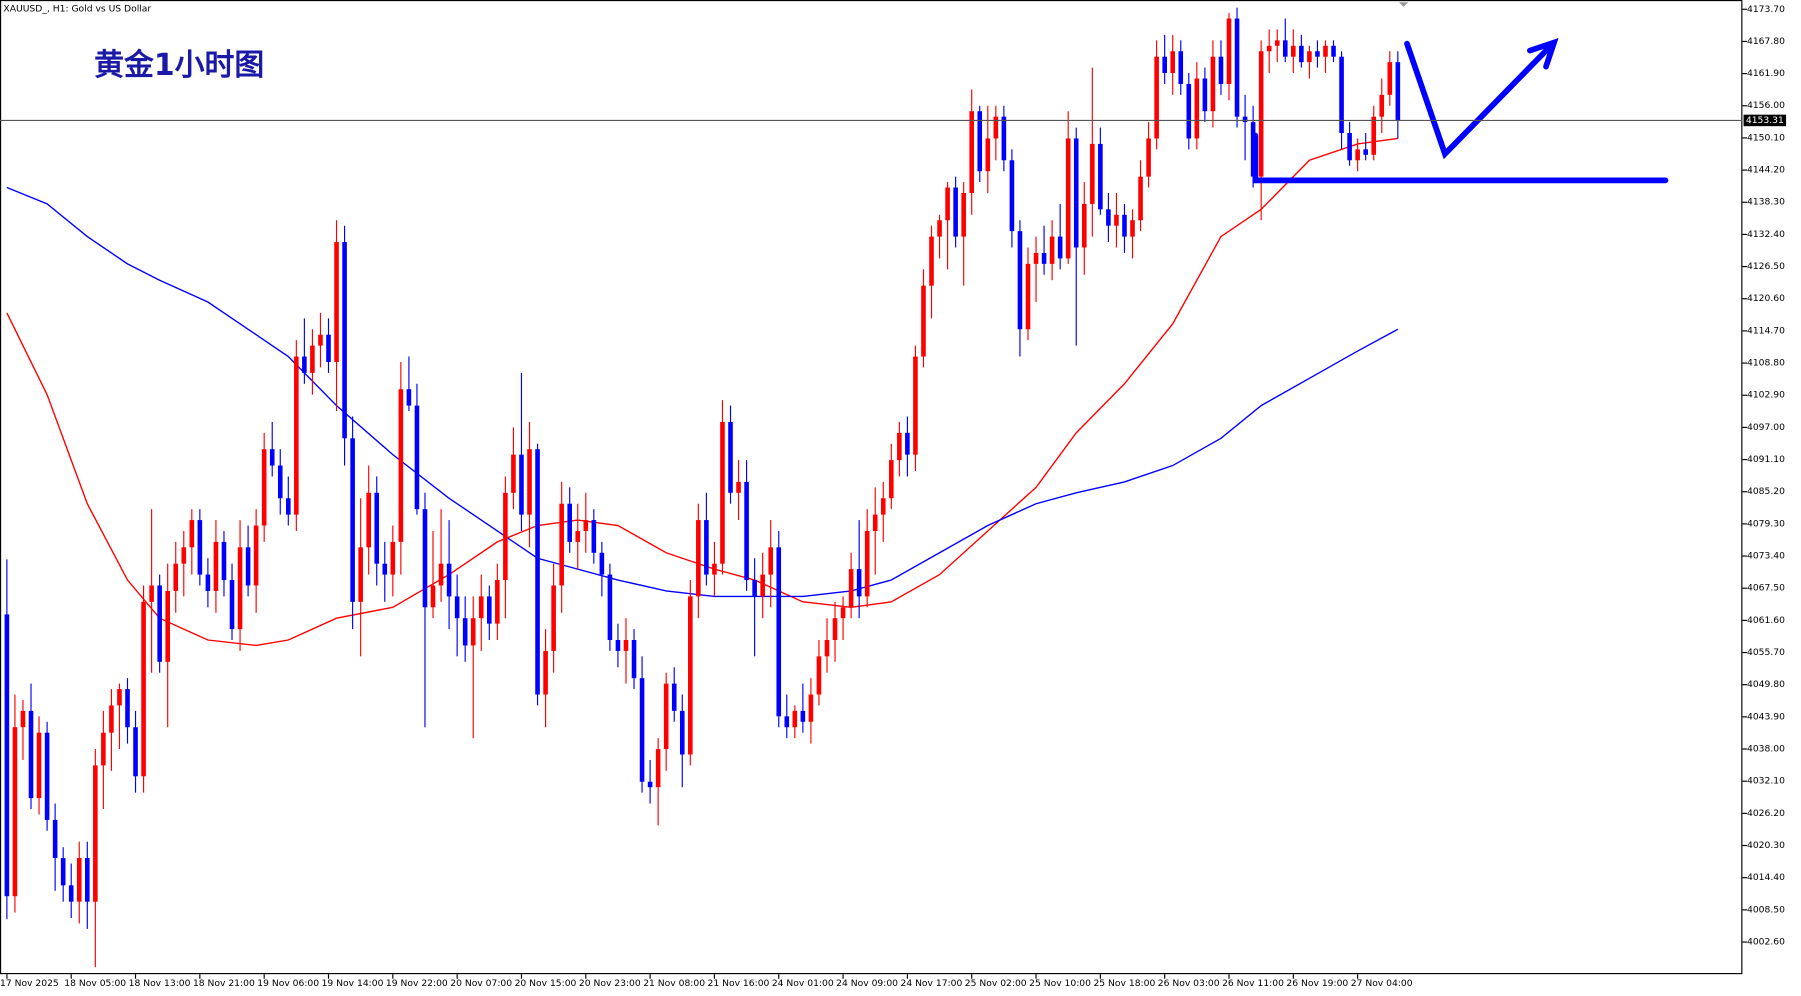 This screenshot has width=1801, height=996. Describe the element at coordinates (1766, 298) in the screenshot. I see `y-tick-label: 4120.60` at that location.